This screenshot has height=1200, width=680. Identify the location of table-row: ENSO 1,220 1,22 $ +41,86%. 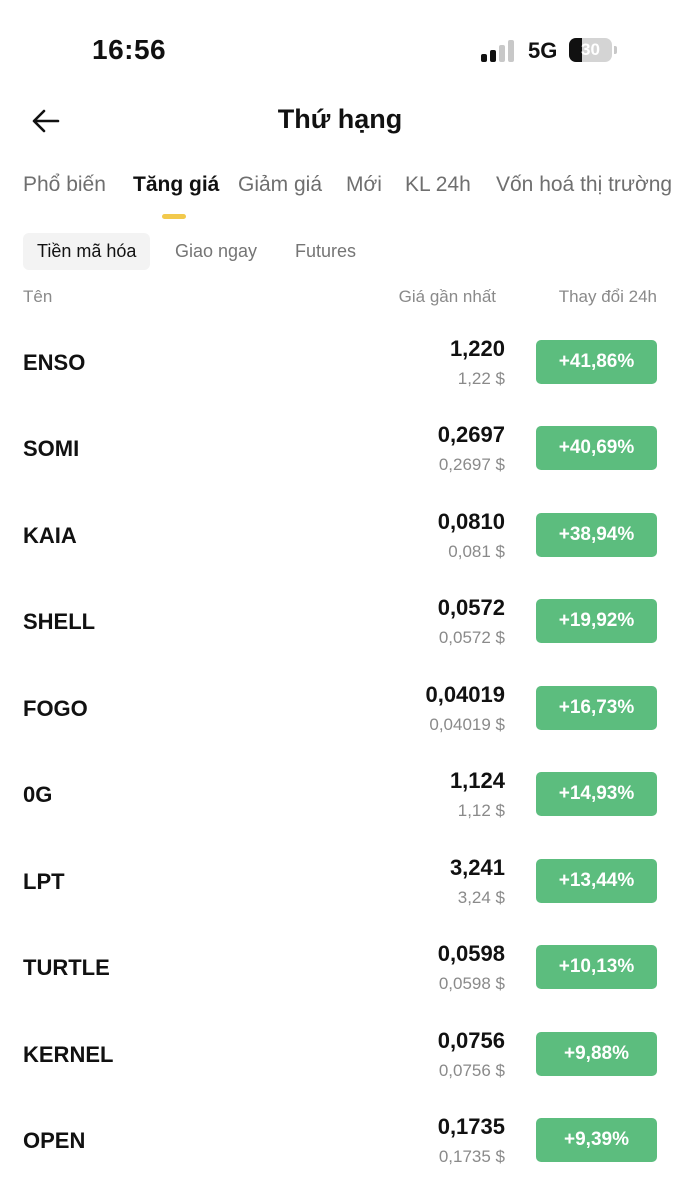
(340, 363).